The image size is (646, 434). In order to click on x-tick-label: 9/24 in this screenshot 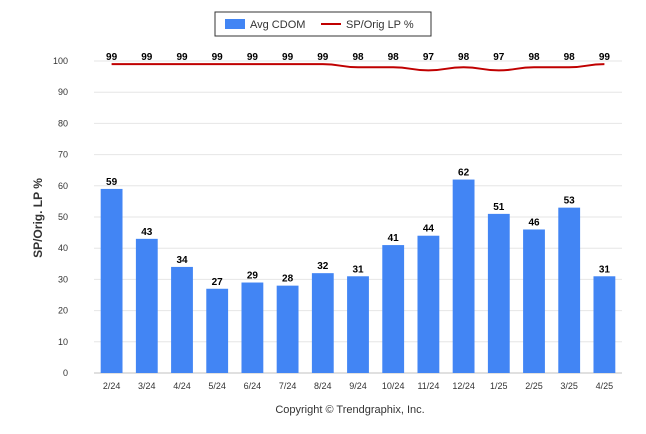, I will do `click(358, 386)`.